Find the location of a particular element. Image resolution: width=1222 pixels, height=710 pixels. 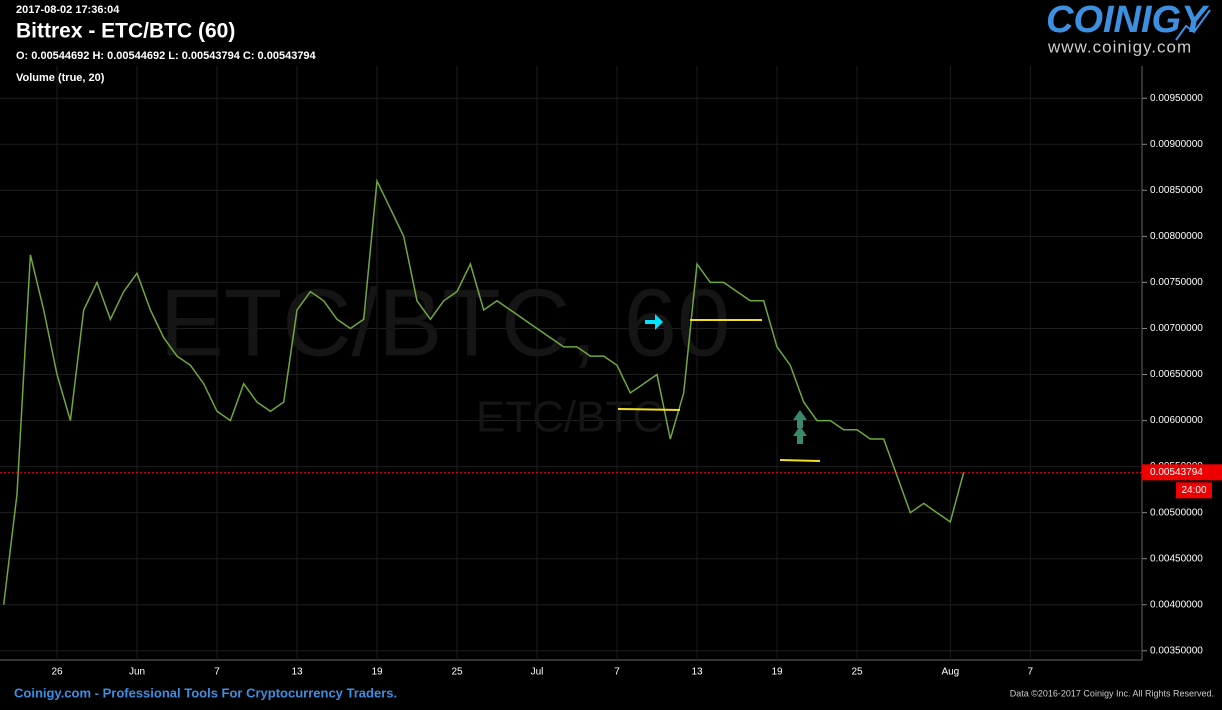

y-tick-label: 0.00900000 is located at coordinates (1176, 144).